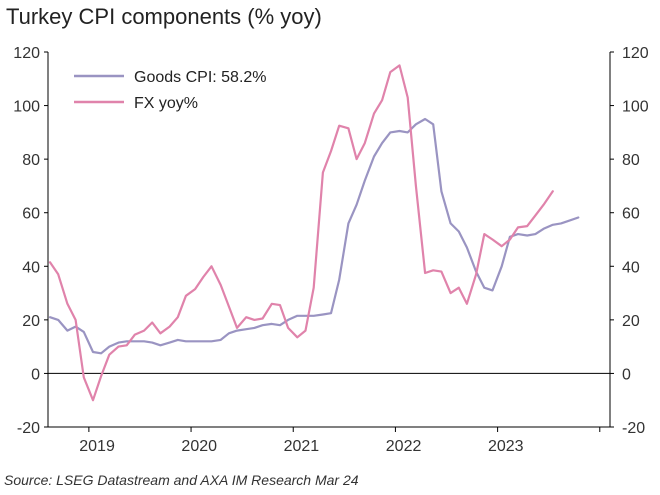 Image resolution: width=660 pixels, height=495 pixels. What do you see at coordinates (199, 446) in the screenshot?
I see `x-tick-label: 2020` at bounding box center [199, 446].